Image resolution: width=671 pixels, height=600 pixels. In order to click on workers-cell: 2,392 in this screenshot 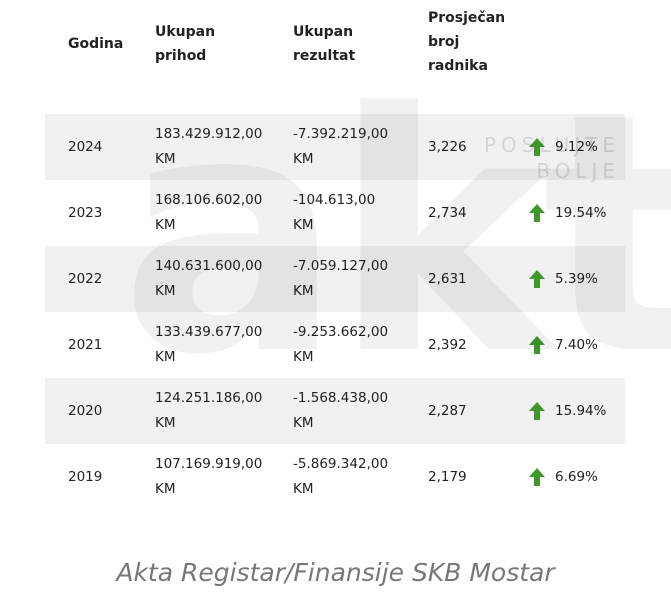, I will do `click(447, 345)`.